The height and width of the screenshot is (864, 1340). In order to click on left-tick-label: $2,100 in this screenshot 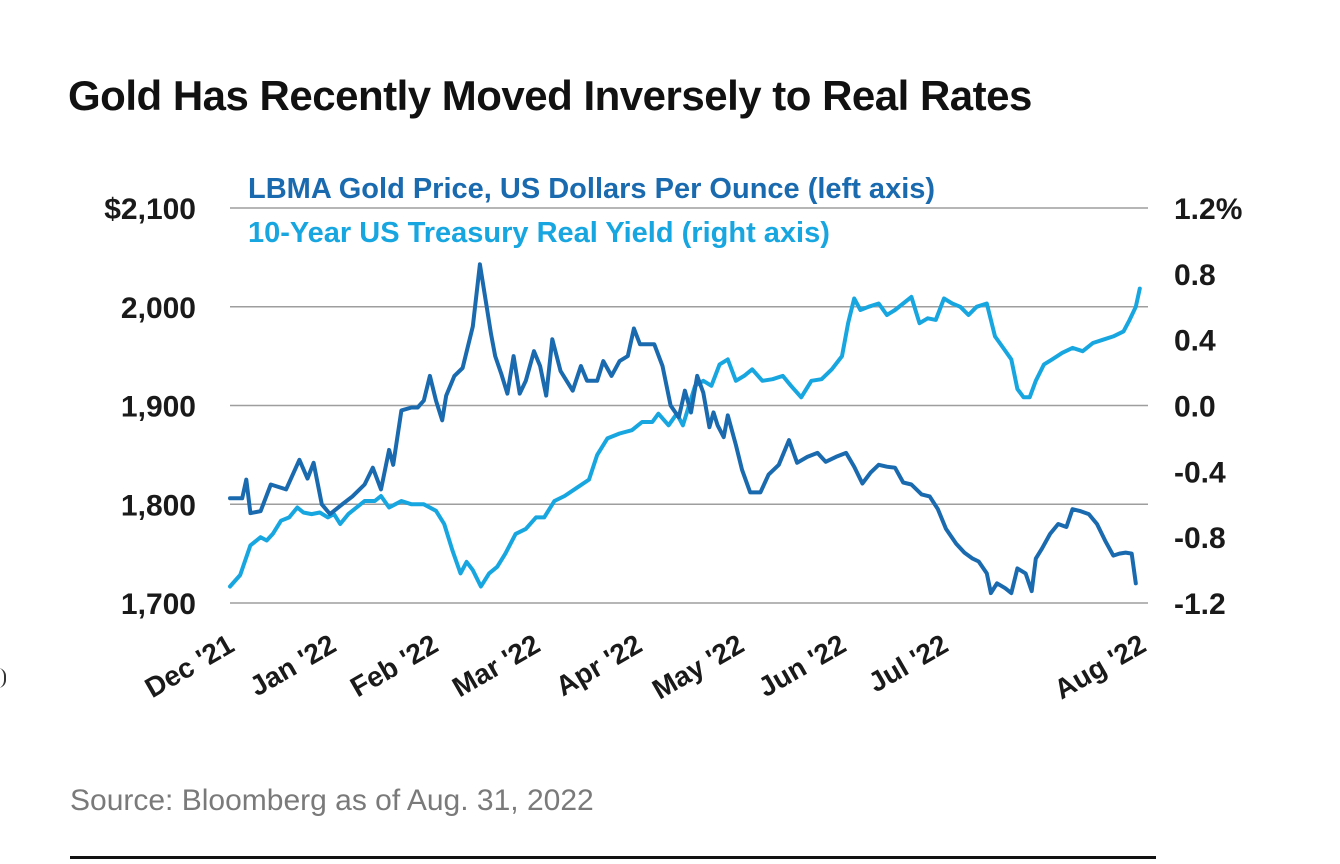, I will do `click(150, 209)`.